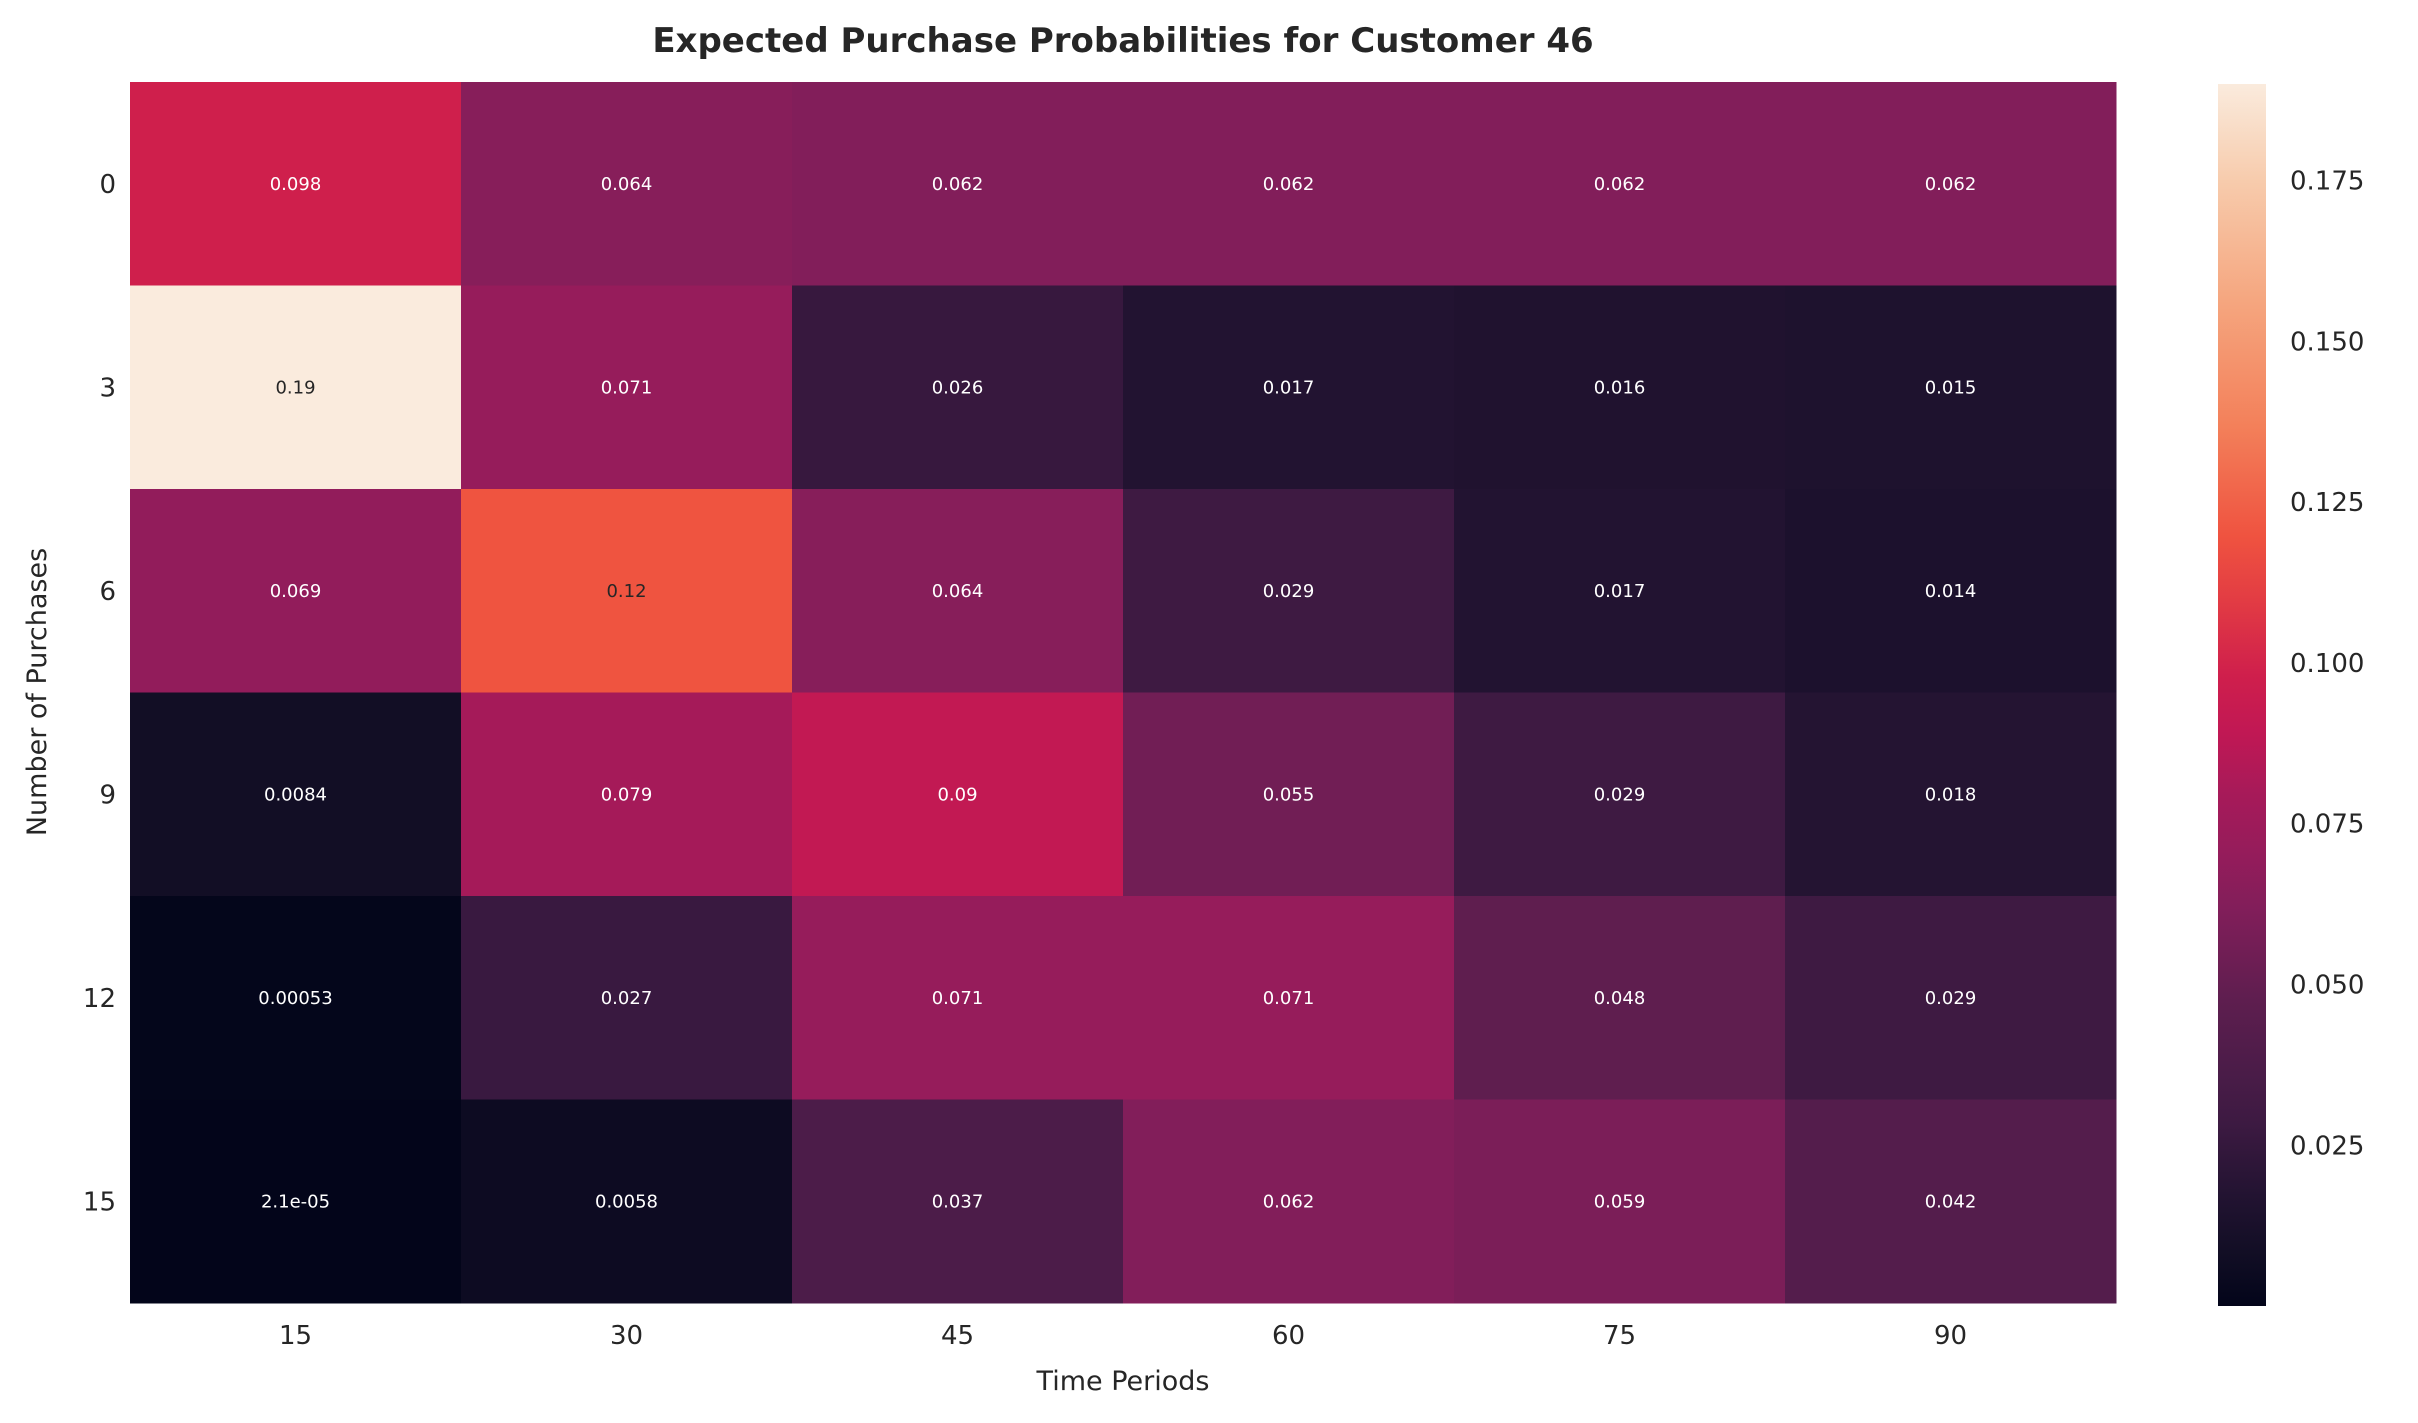  I want to click on cell-annotation: 0.016, so click(1620, 387).